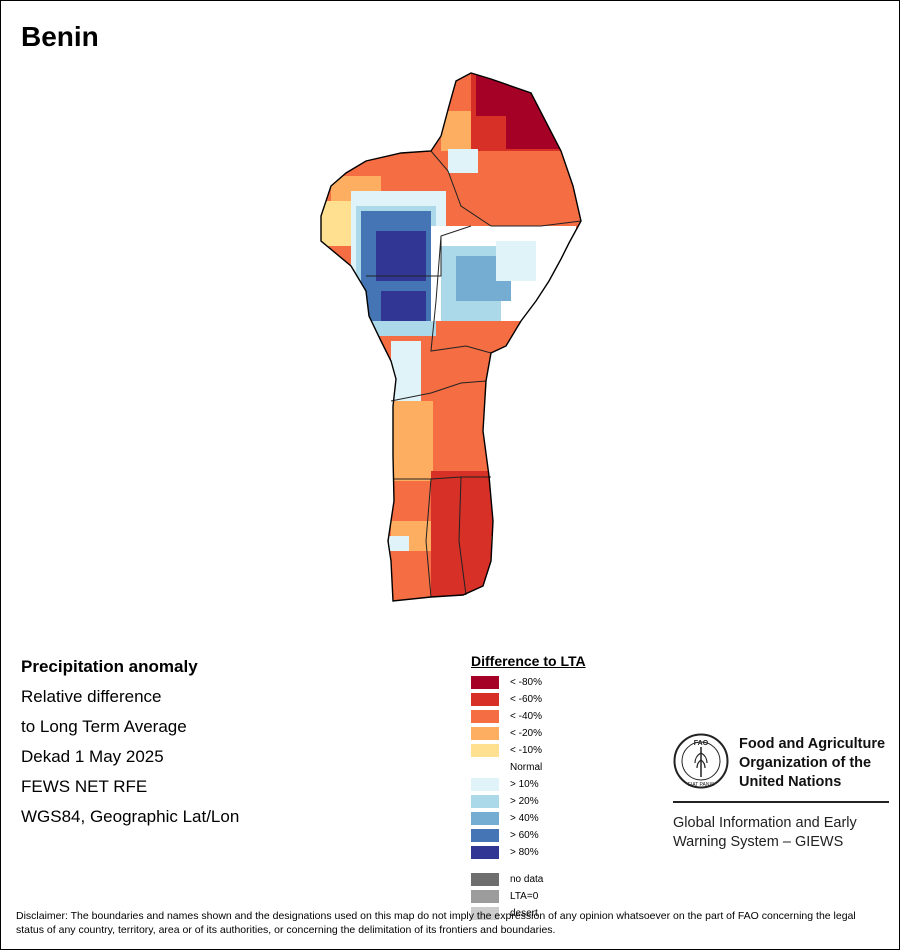 The image size is (900, 950). I want to click on legend-class-label: < -20%, so click(526, 733).